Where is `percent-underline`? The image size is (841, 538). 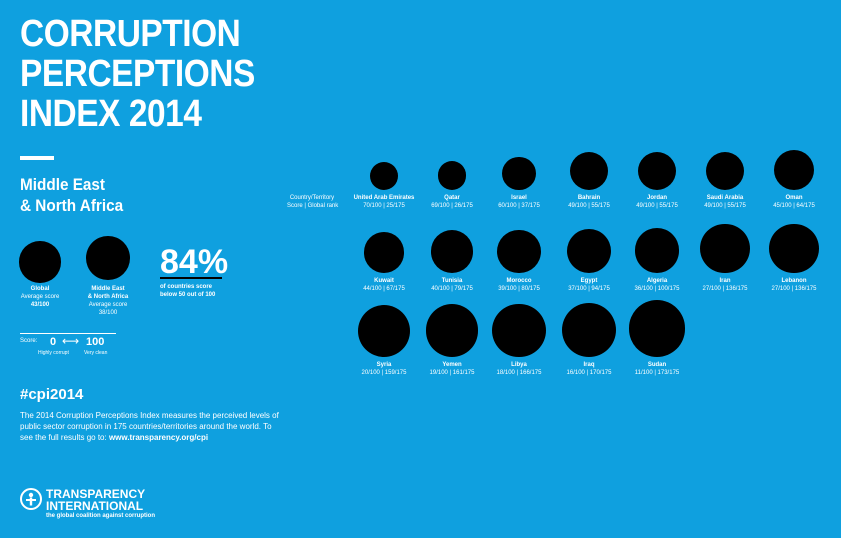 percent-underline is located at coordinates (191, 278).